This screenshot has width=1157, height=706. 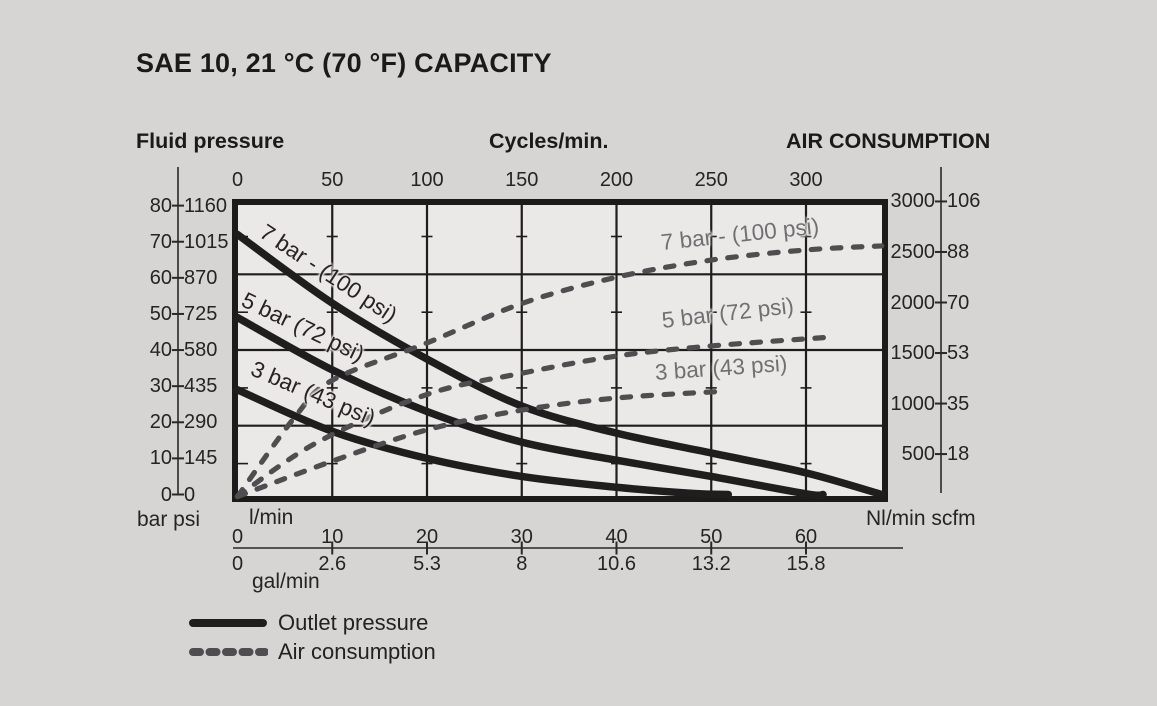 I want to click on psi-tick-label: 725, so click(x=201, y=313).